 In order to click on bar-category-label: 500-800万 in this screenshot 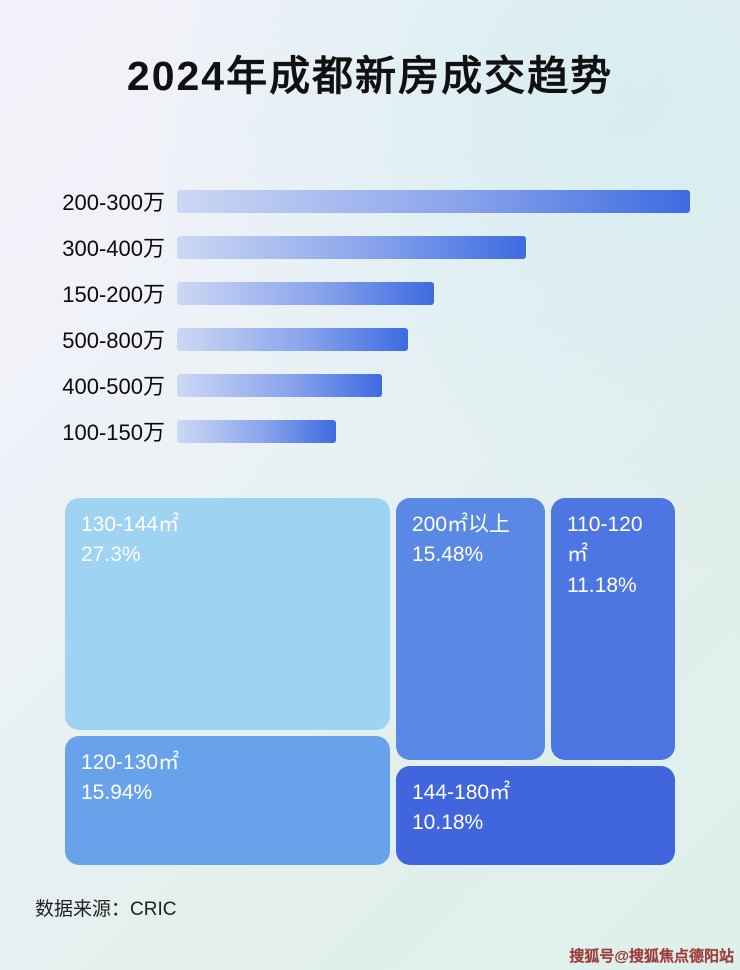, I will do `click(113, 340)`.